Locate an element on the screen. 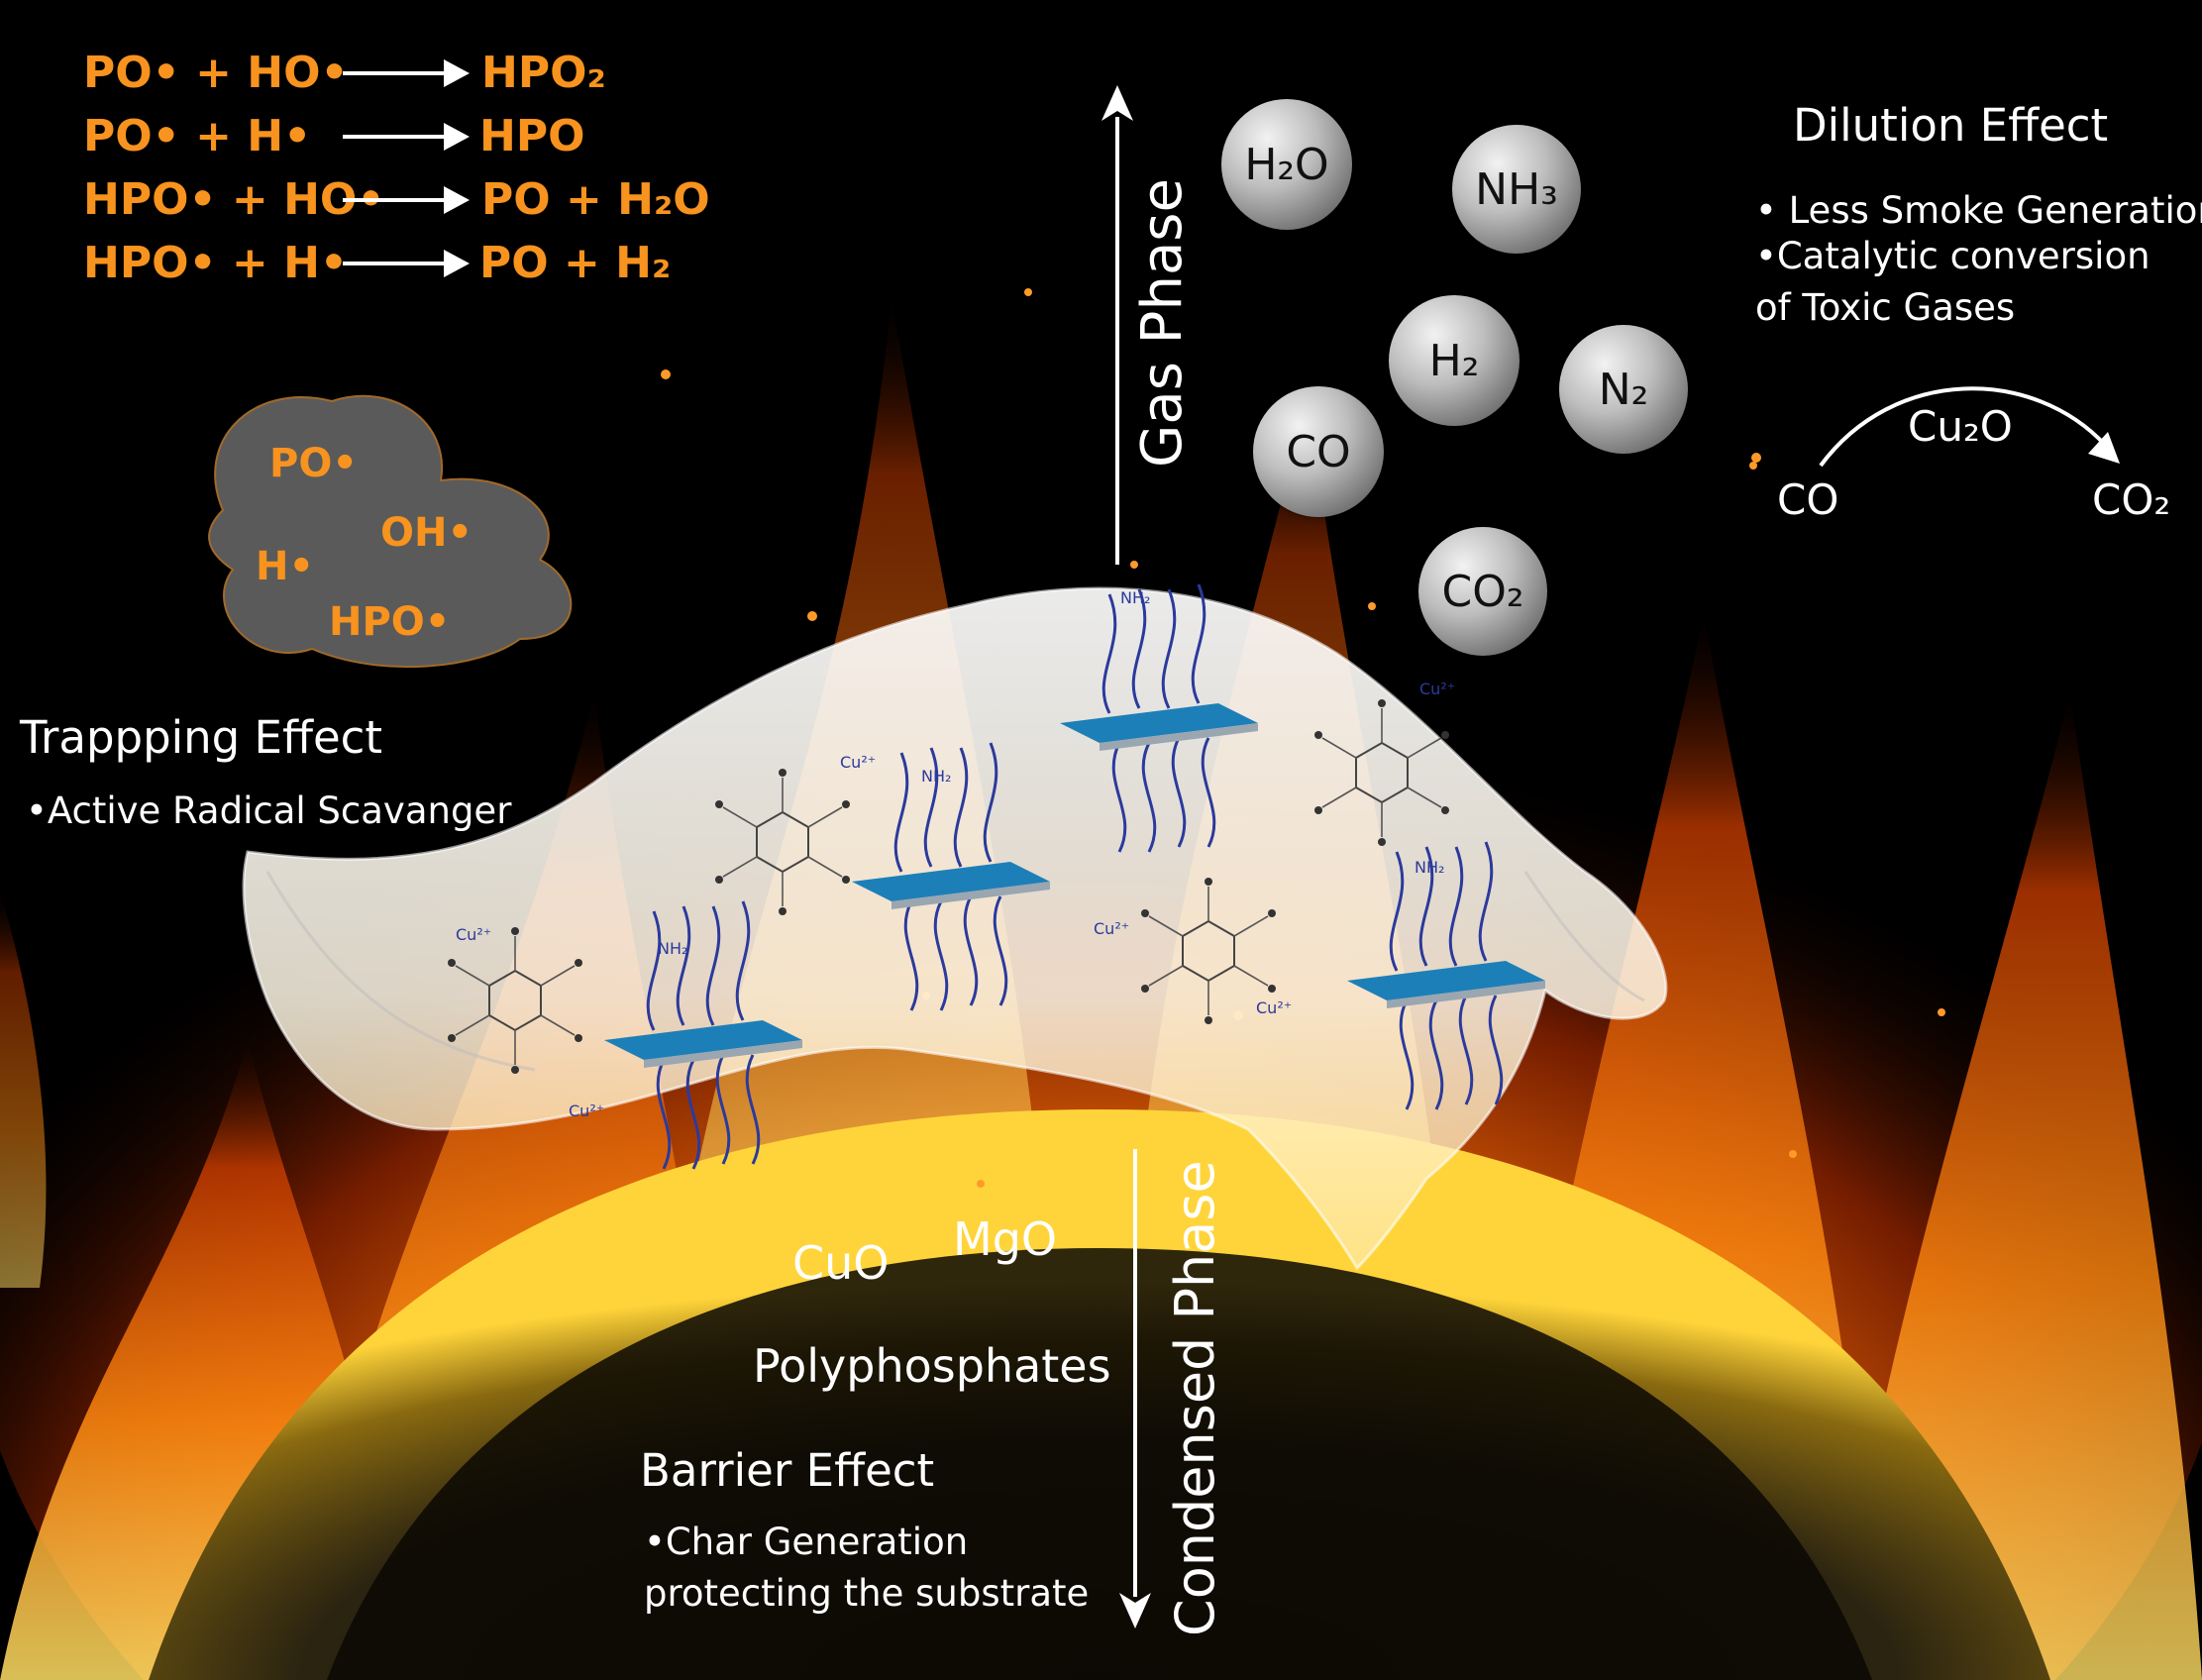 Image resolution: width=2202 pixels, height=1680 pixels. barrier-bullet-1: •Char Generation is located at coordinates (807, 1542).